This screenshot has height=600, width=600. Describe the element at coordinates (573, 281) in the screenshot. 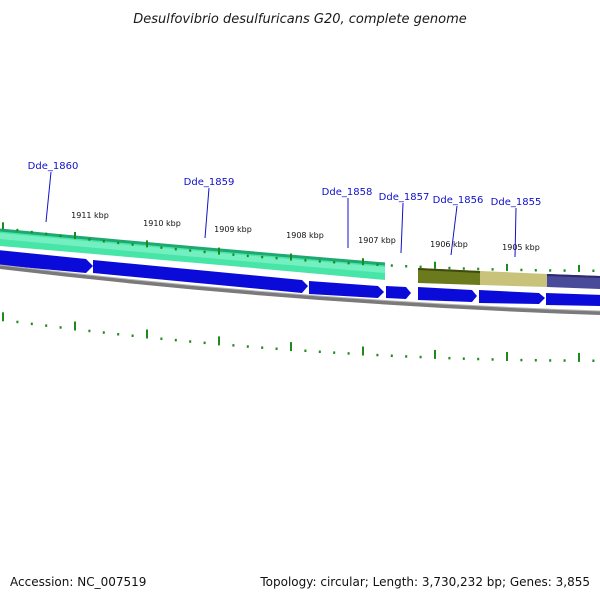

I see `feature-band-purple` at that location.